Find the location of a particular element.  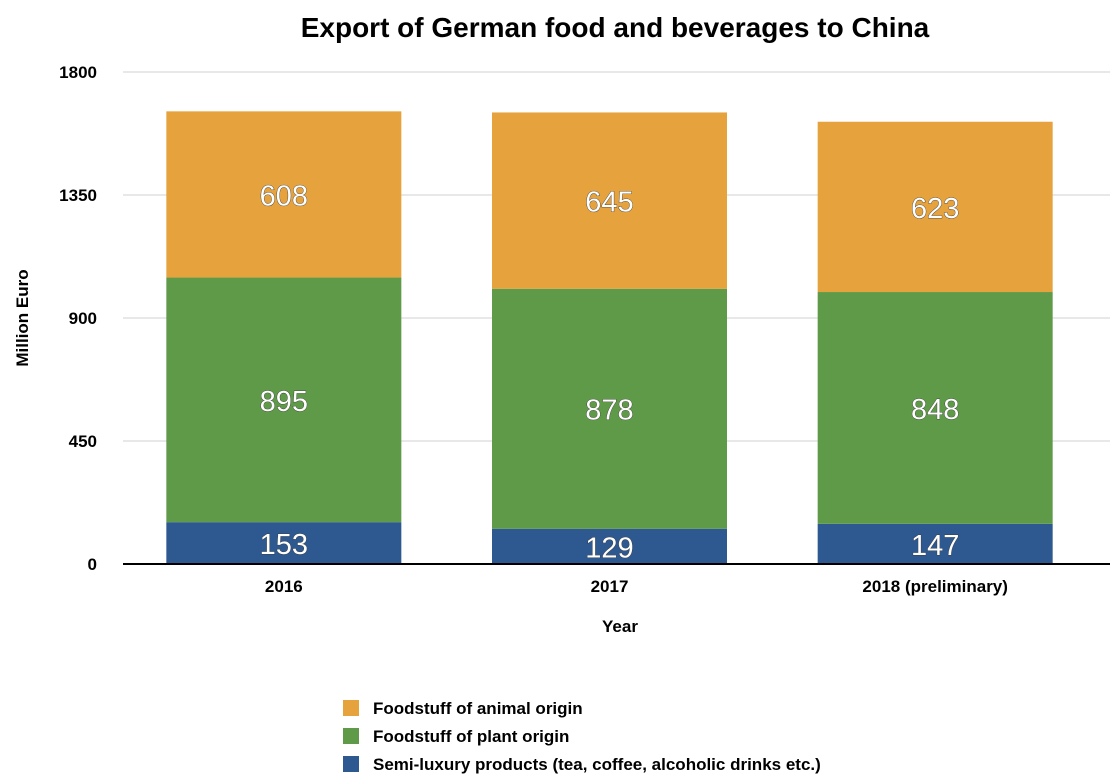

bar-value-label: 895 is located at coordinates (284, 402).